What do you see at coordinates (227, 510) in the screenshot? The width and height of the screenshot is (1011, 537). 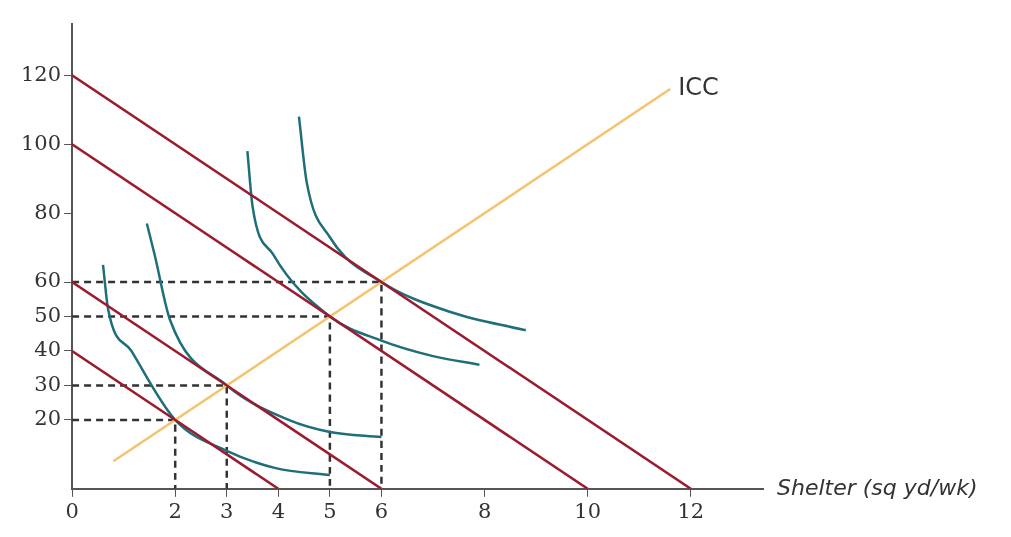 I see `x-tick-label: 3` at bounding box center [227, 510].